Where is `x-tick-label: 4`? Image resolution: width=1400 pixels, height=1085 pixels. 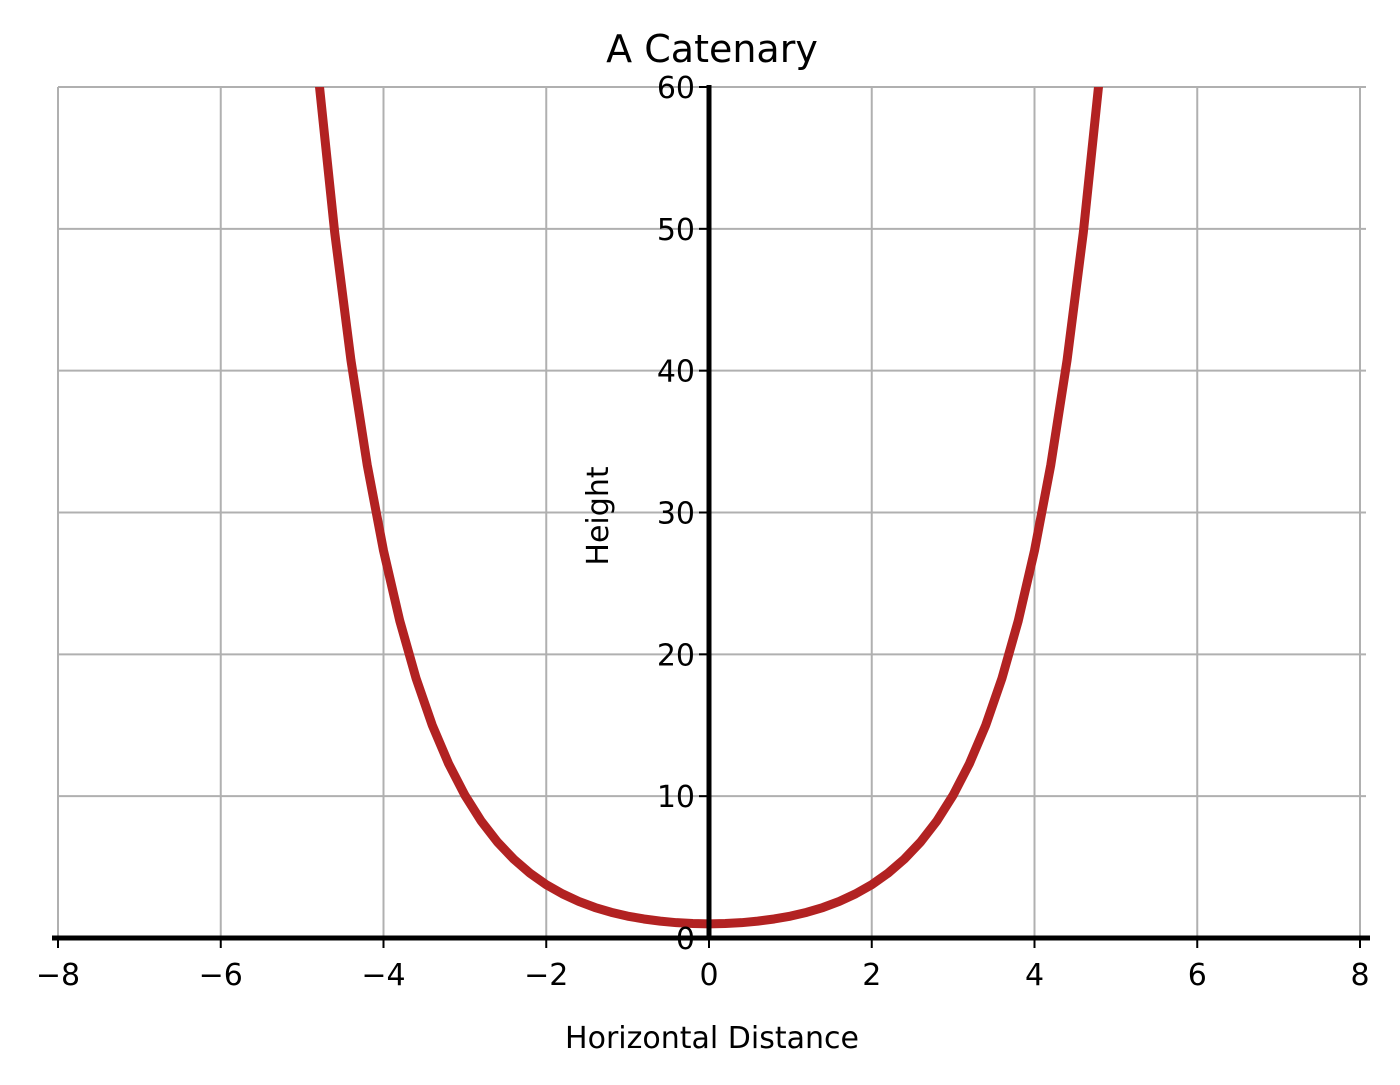 x-tick-label: 4 is located at coordinates (1034, 975).